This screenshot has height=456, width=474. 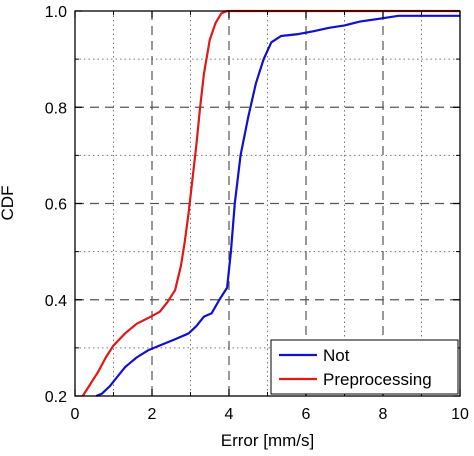 I want to click on y-tick-label: 0.4, so click(x=56, y=301).